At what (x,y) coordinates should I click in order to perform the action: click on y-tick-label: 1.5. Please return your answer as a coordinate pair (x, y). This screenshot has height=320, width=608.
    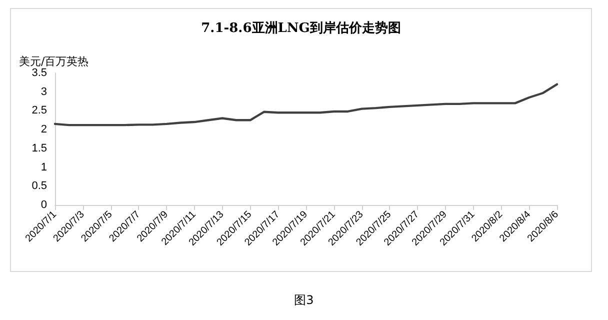
    Looking at the image, I should click on (39, 148).